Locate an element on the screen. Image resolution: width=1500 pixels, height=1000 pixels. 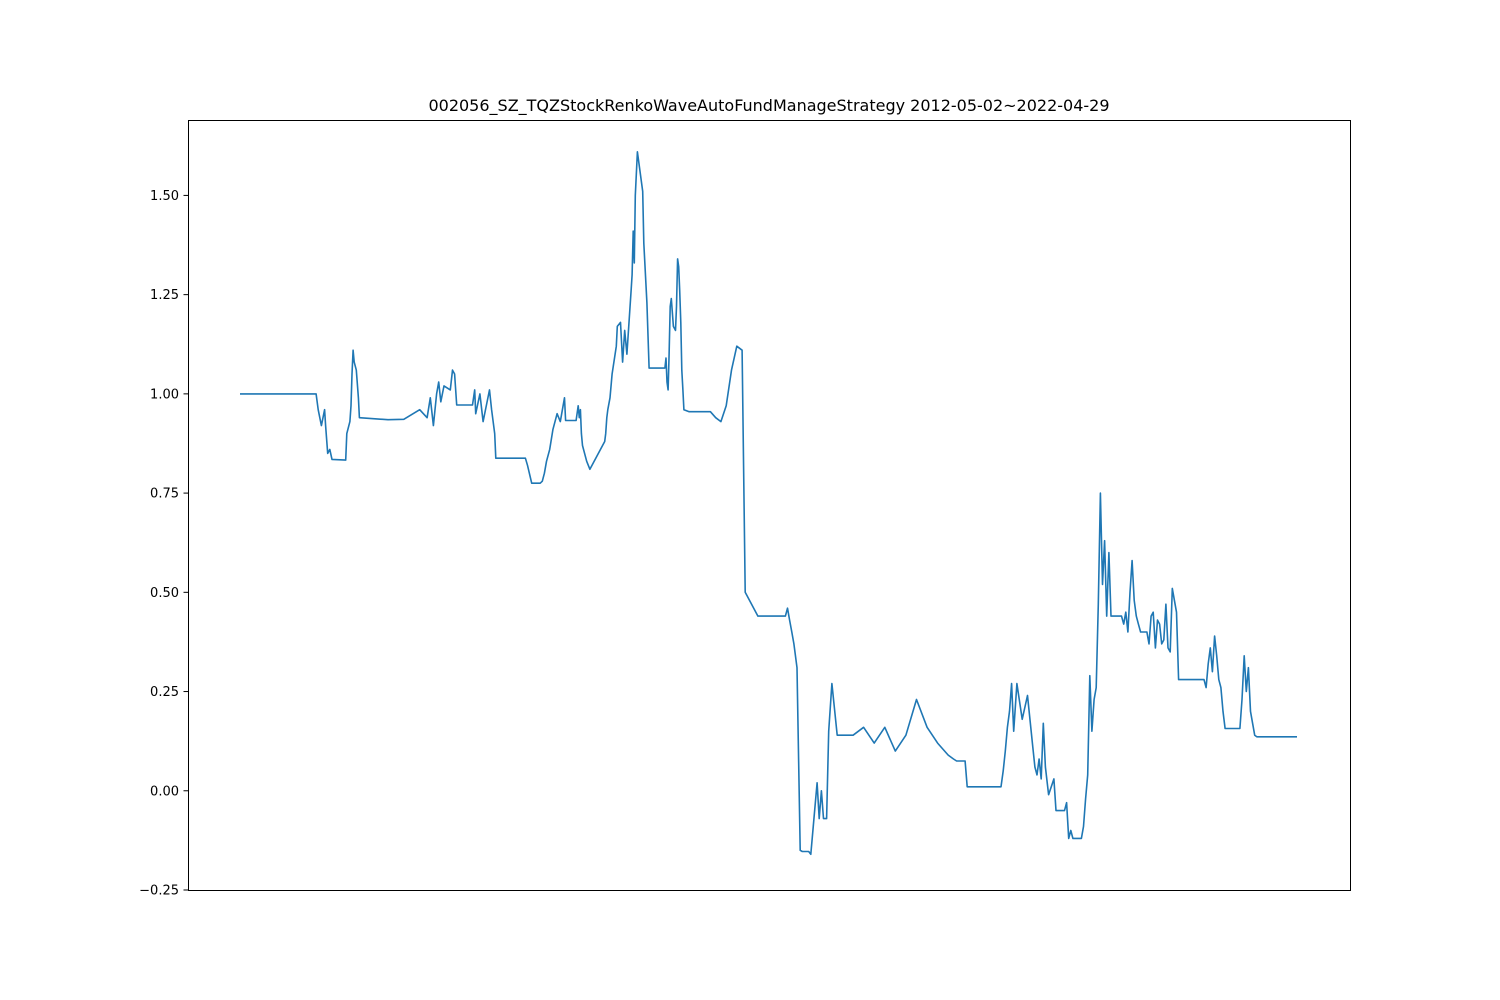
y-tick-label: 0.50 is located at coordinates (164, 593).